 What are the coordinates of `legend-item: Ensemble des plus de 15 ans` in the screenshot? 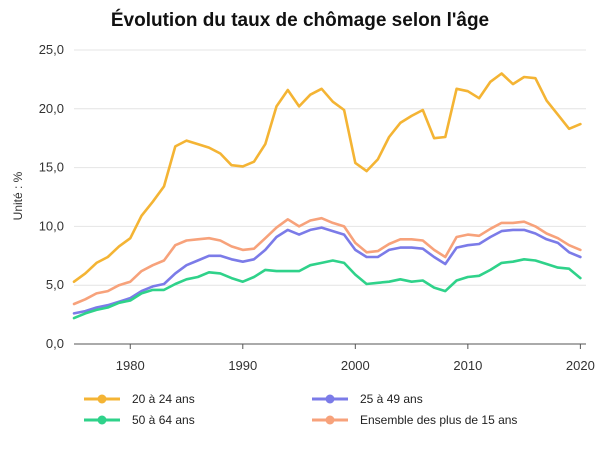 It's located at (414, 420).